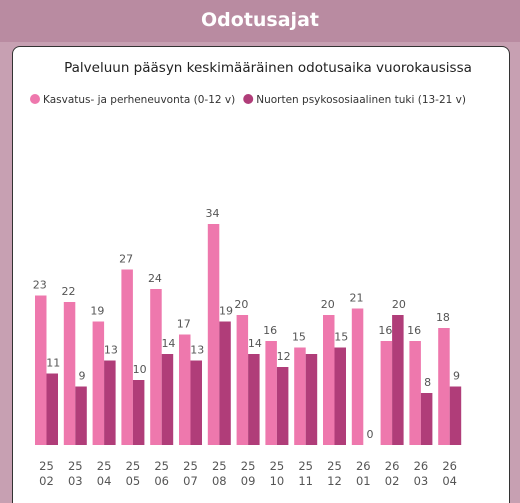  Describe the element at coordinates (248, 473) in the screenshot. I see `x-tick-label: 25 09` at that location.